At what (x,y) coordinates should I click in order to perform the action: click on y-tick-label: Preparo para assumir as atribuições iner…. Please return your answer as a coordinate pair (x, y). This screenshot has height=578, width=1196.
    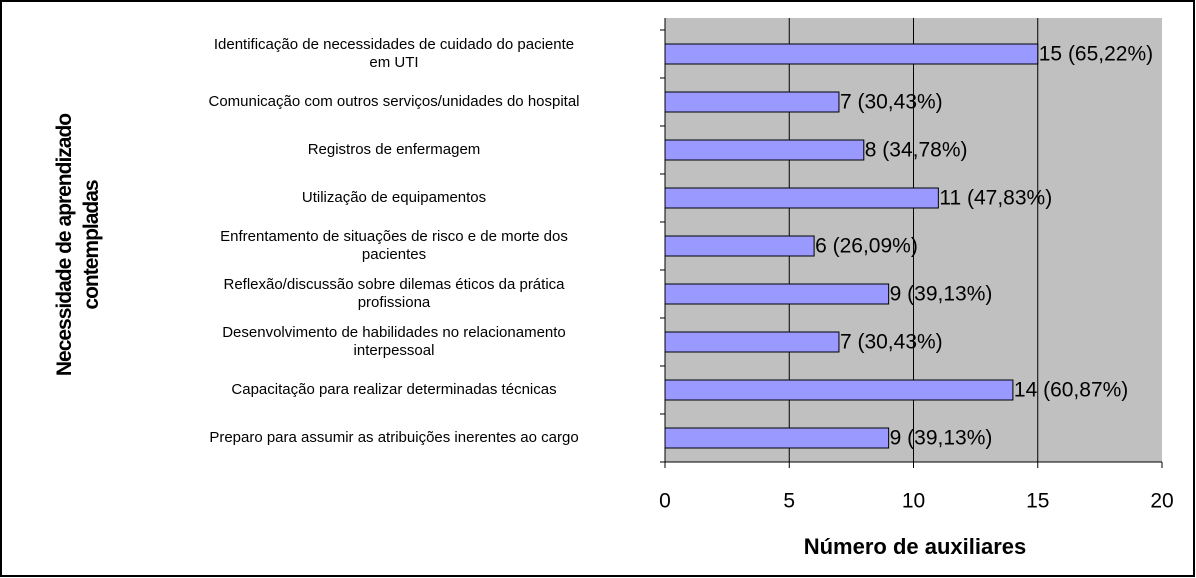
    Looking at the image, I should click on (394, 437).